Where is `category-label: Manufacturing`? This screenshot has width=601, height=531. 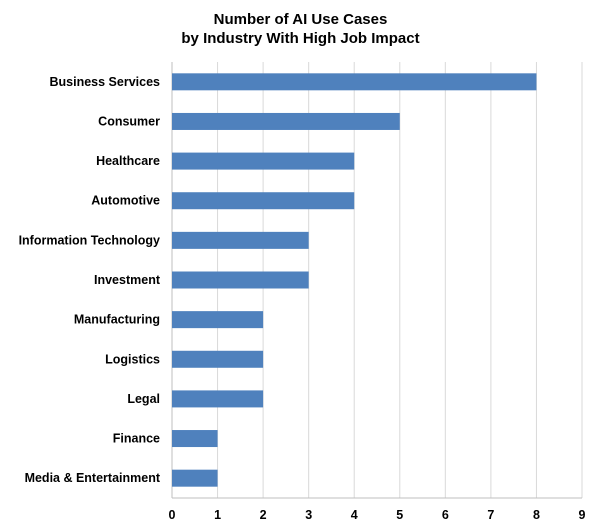
category-label: Manufacturing is located at coordinates (117, 320).